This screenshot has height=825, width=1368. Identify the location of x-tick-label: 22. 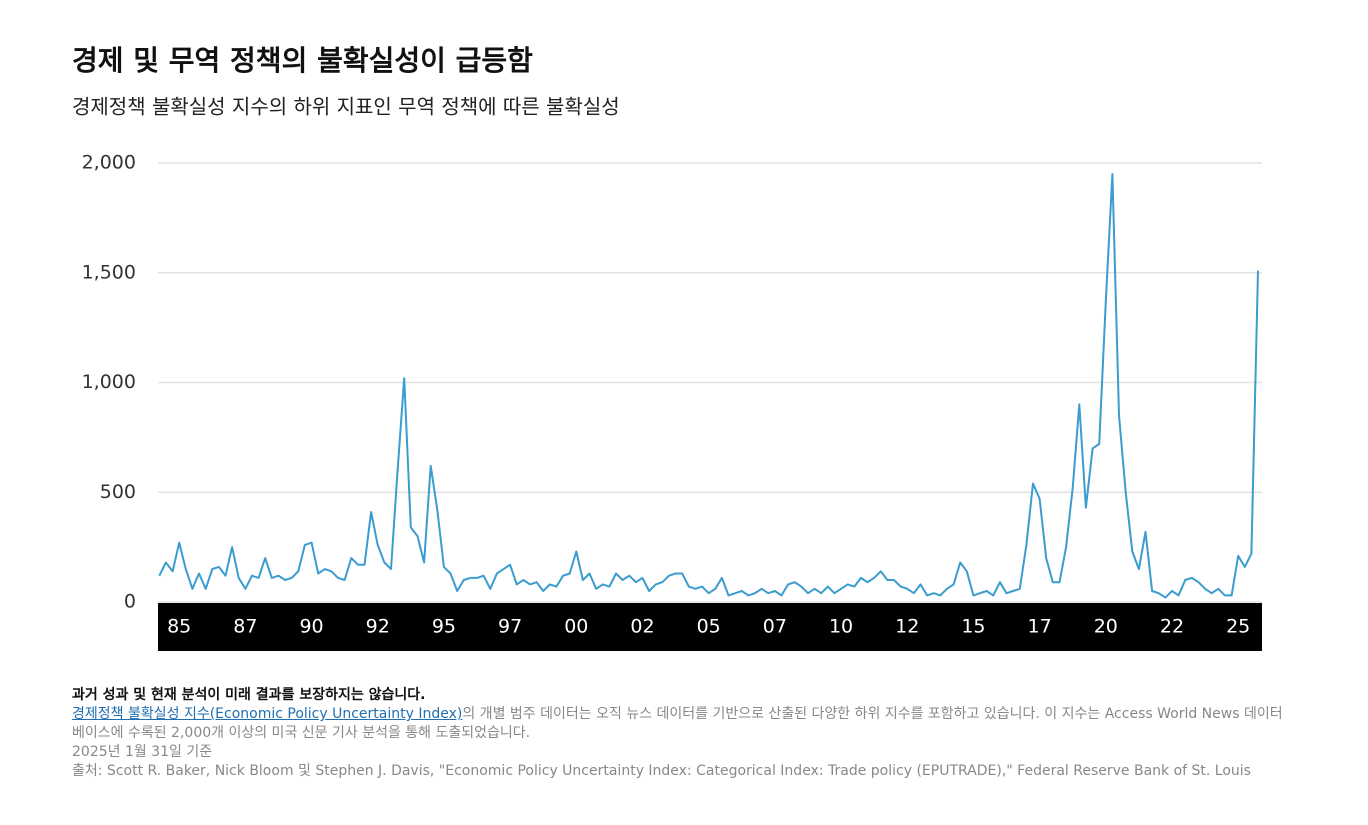
(1172, 627).